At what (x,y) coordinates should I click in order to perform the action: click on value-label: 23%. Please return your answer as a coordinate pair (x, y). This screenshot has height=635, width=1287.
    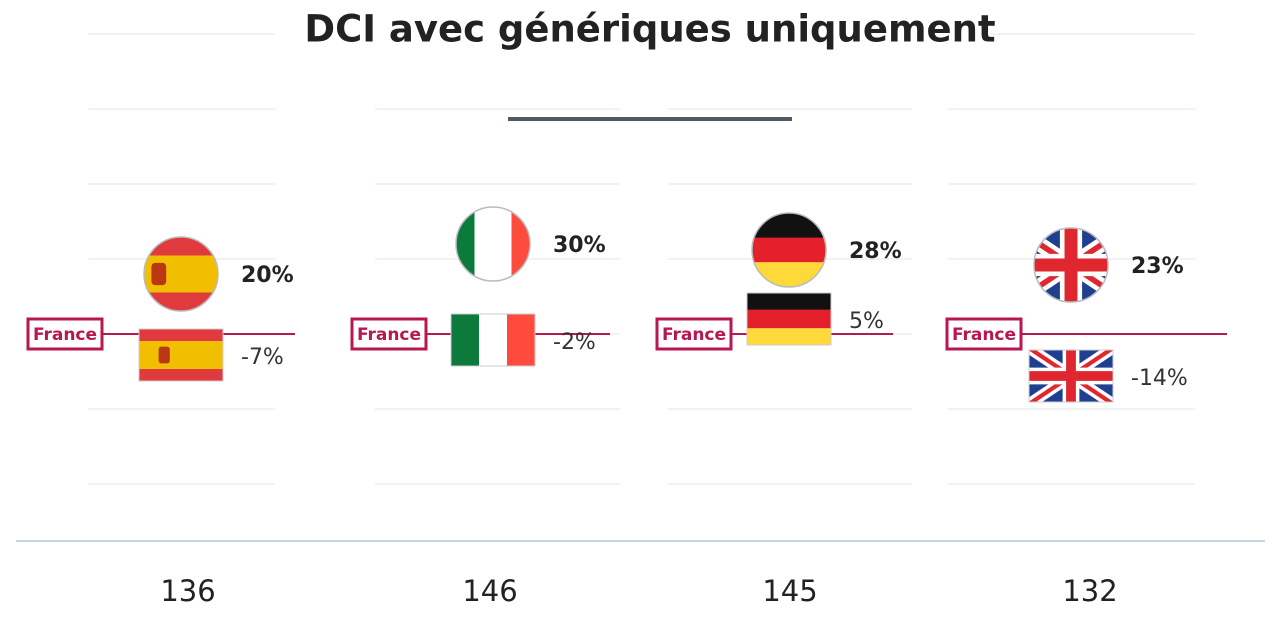
    Looking at the image, I should click on (1157, 266).